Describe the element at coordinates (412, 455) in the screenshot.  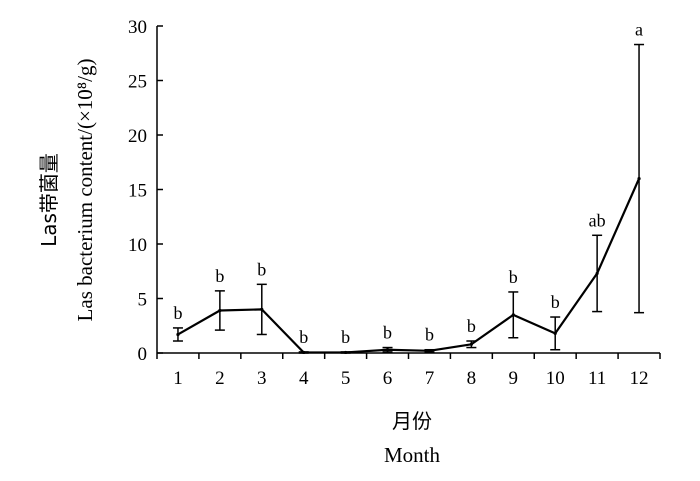
I see `x-axis-title: Month` at that location.